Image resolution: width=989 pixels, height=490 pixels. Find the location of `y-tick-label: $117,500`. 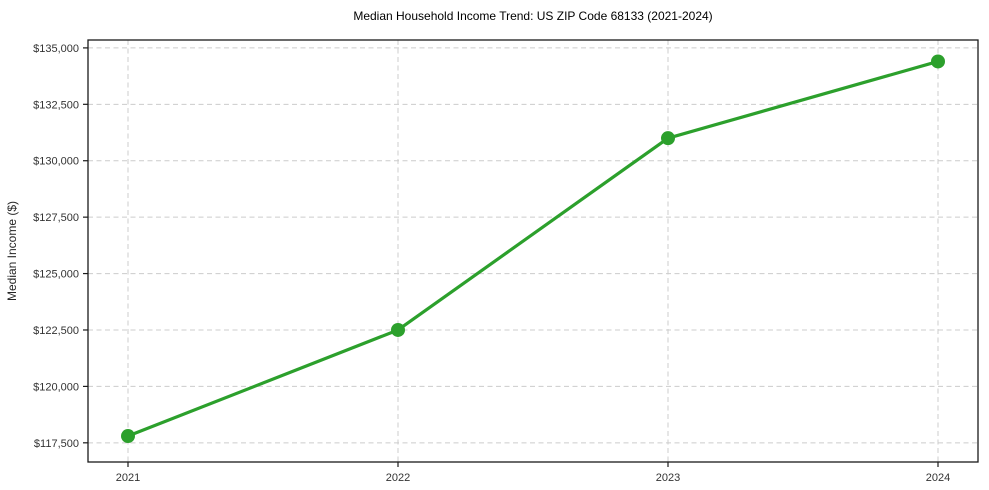

y-tick-label: $117,500 is located at coordinates (56, 444).